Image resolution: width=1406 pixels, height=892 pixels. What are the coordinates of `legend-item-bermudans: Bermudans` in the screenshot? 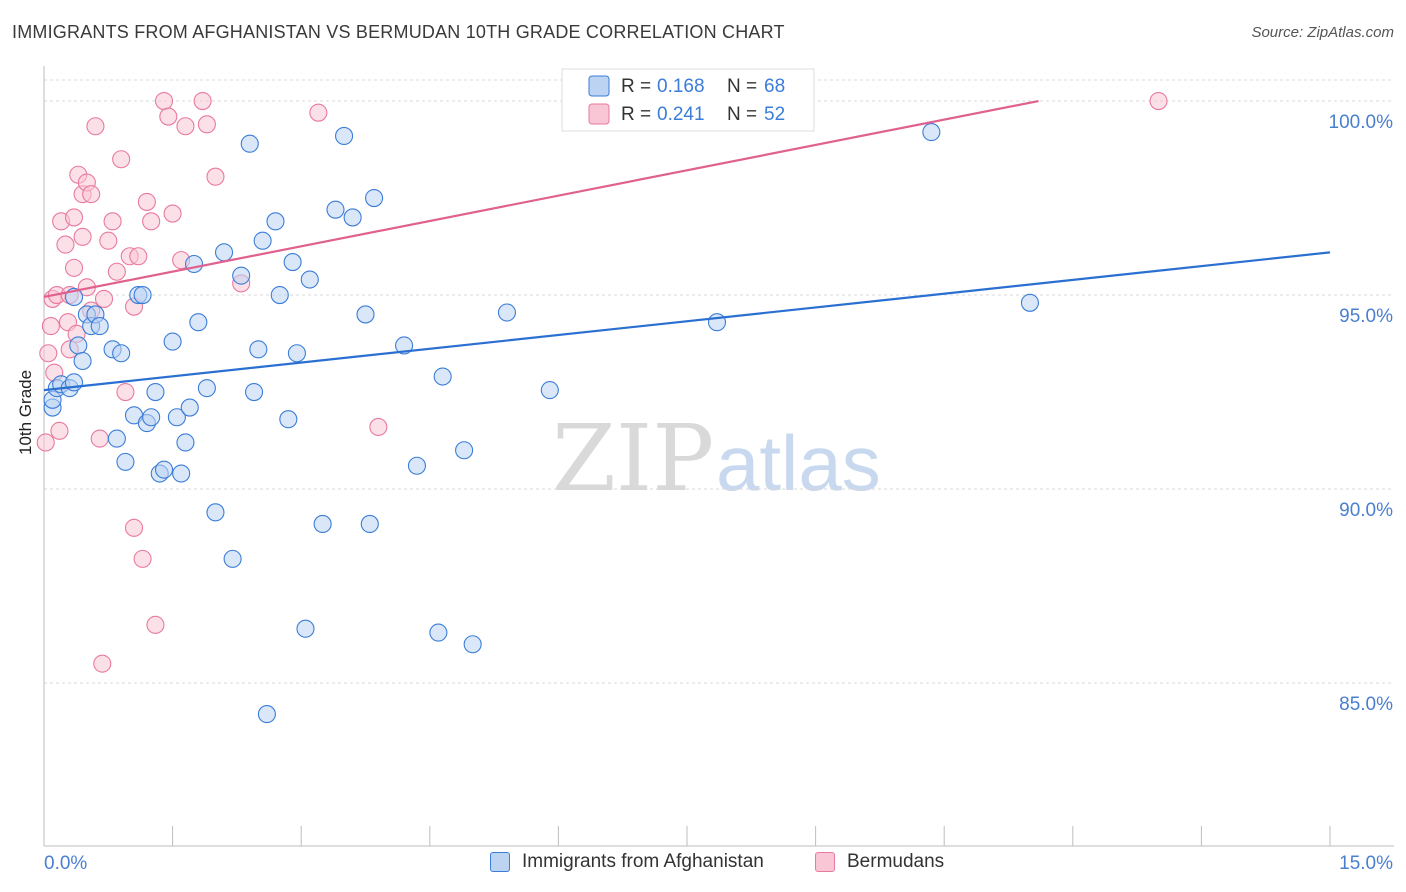 It's located at (879, 862).